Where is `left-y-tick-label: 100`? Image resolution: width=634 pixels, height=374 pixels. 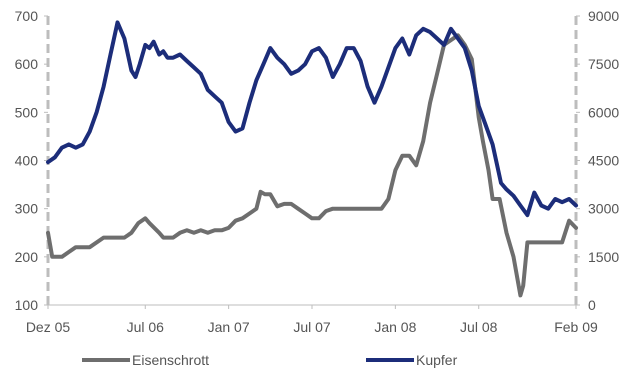 left-y-tick-label: 100 is located at coordinates (27, 305).